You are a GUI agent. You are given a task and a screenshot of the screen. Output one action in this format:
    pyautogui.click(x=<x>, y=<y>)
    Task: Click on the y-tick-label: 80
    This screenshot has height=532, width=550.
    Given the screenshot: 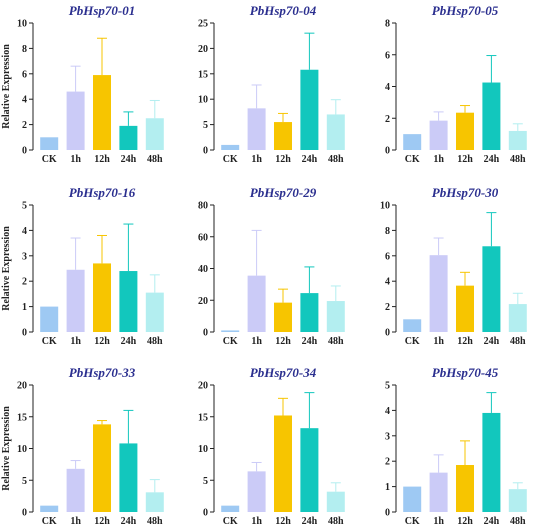 What is the action you would take?
    pyautogui.click(x=203, y=206)
    